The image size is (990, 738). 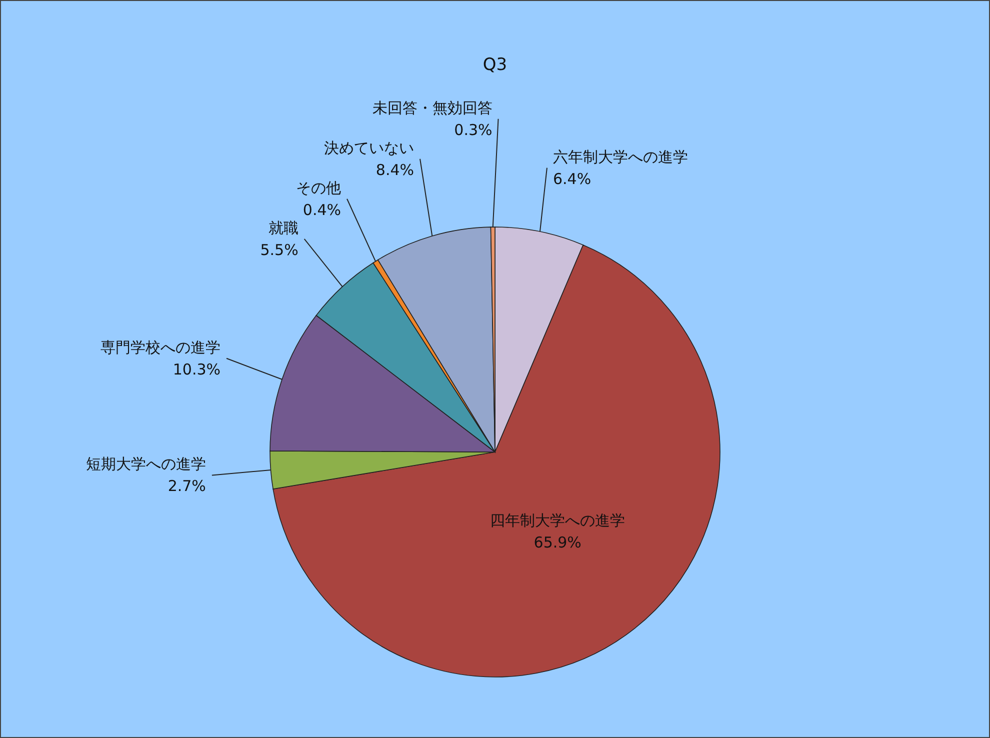 I want to click on slice-label: 六年制大学への進学, so click(x=620, y=157).